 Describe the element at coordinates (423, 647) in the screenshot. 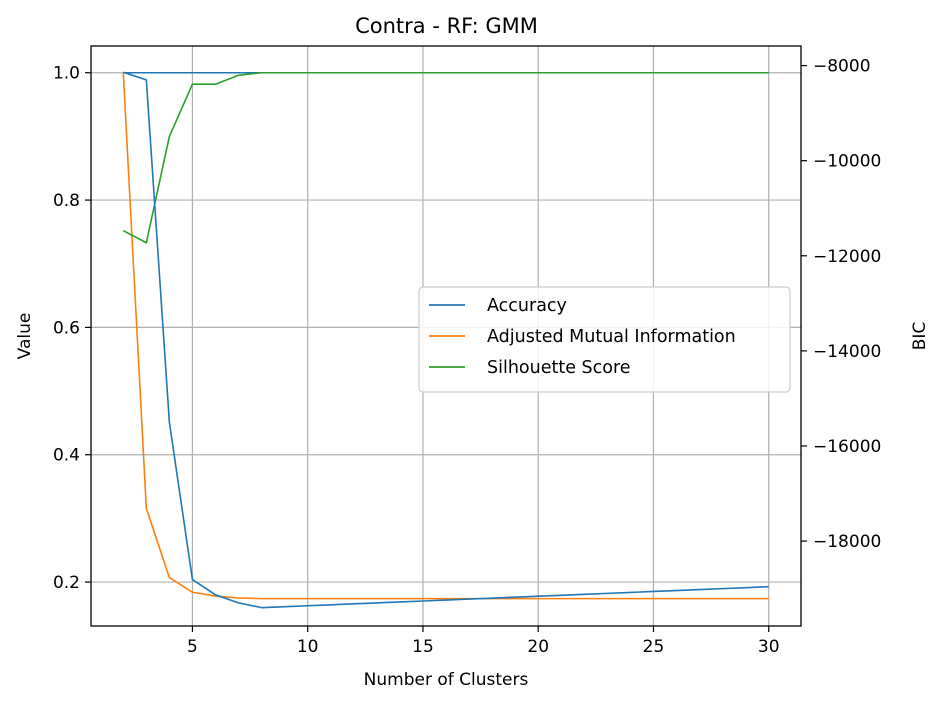

I see `x-tick-label: 15` at that location.